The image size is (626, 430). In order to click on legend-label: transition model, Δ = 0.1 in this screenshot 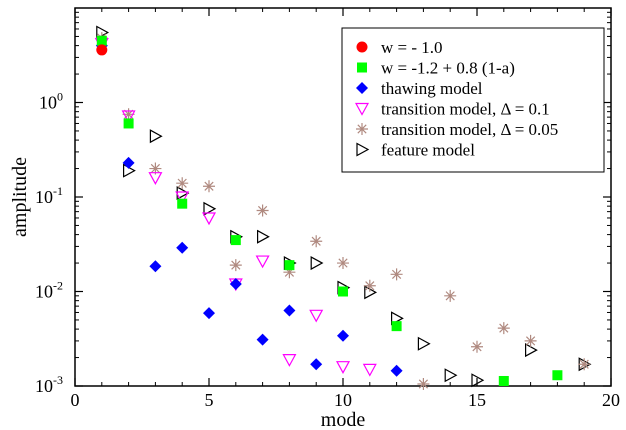, I will do `click(465, 109)`.